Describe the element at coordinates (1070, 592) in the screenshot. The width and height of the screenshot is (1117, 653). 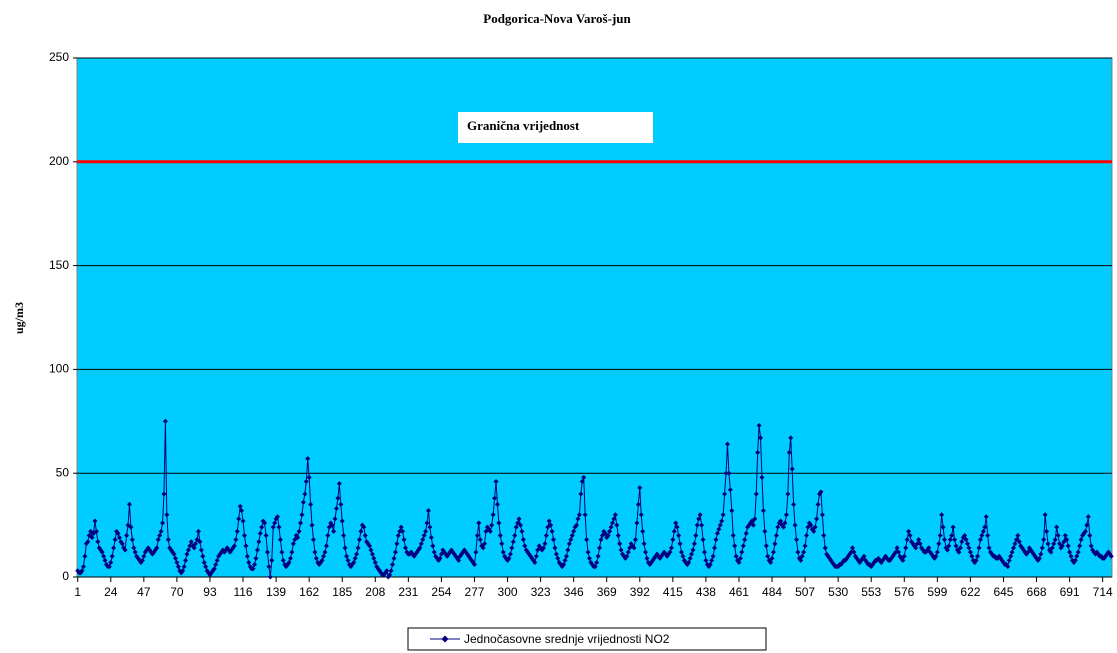
I see `x-tick-label: 691` at that location.